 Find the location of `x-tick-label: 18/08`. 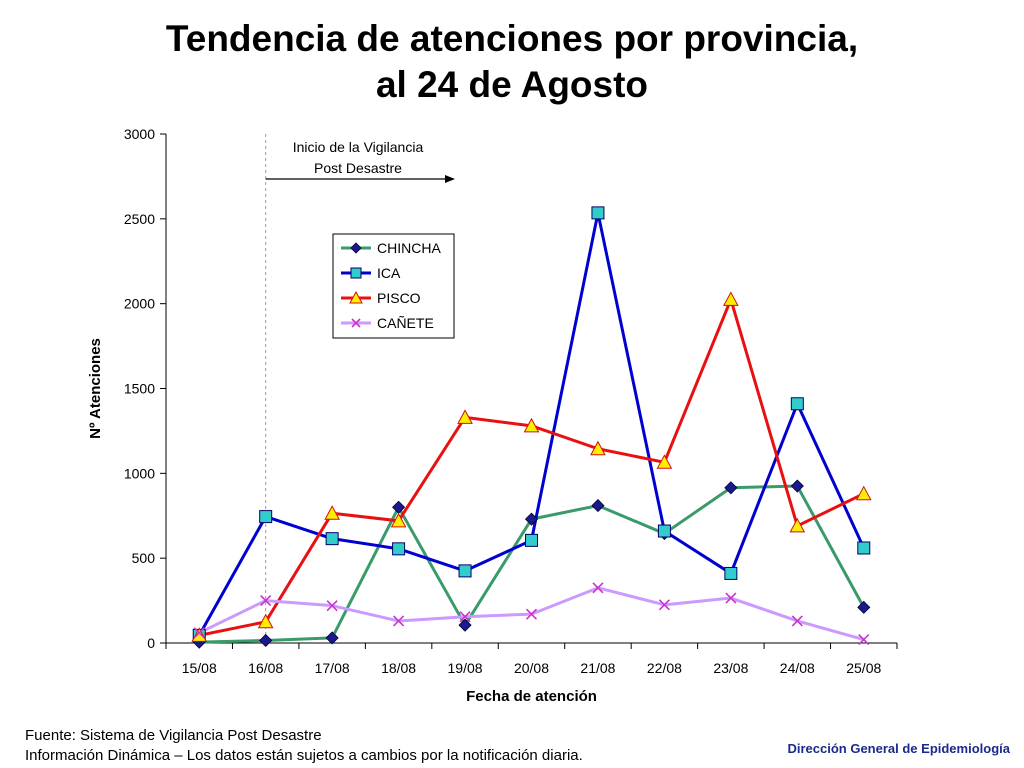

x-tick-label: 18/08 is located at coordinates (398, 668).